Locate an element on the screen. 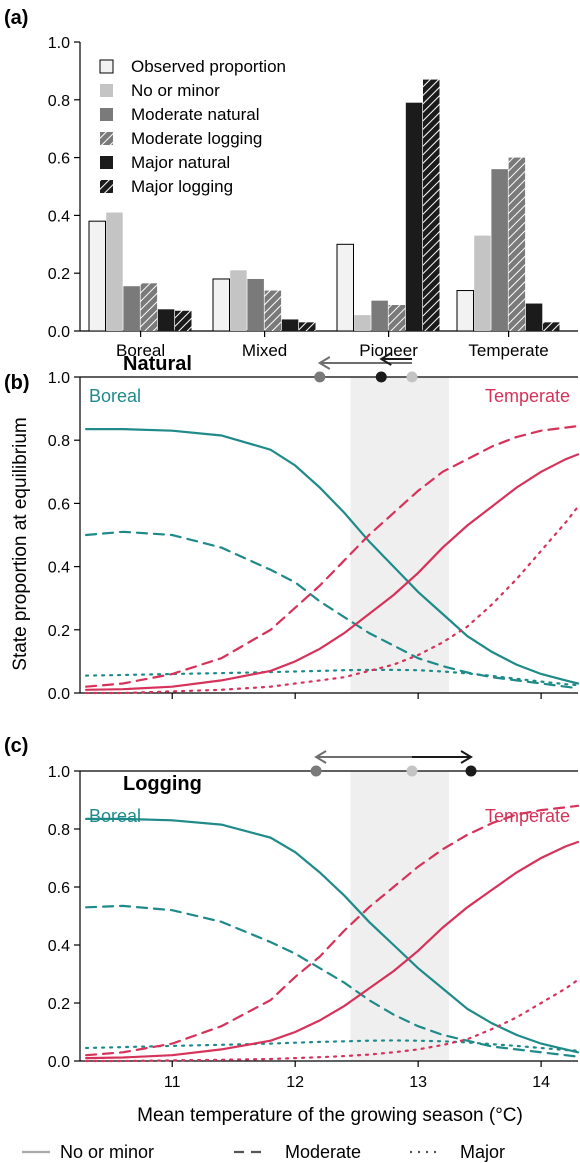 The image size is (580, 1163). panel-b-temperate-label: Temperate is located at coordinates (527, 396).